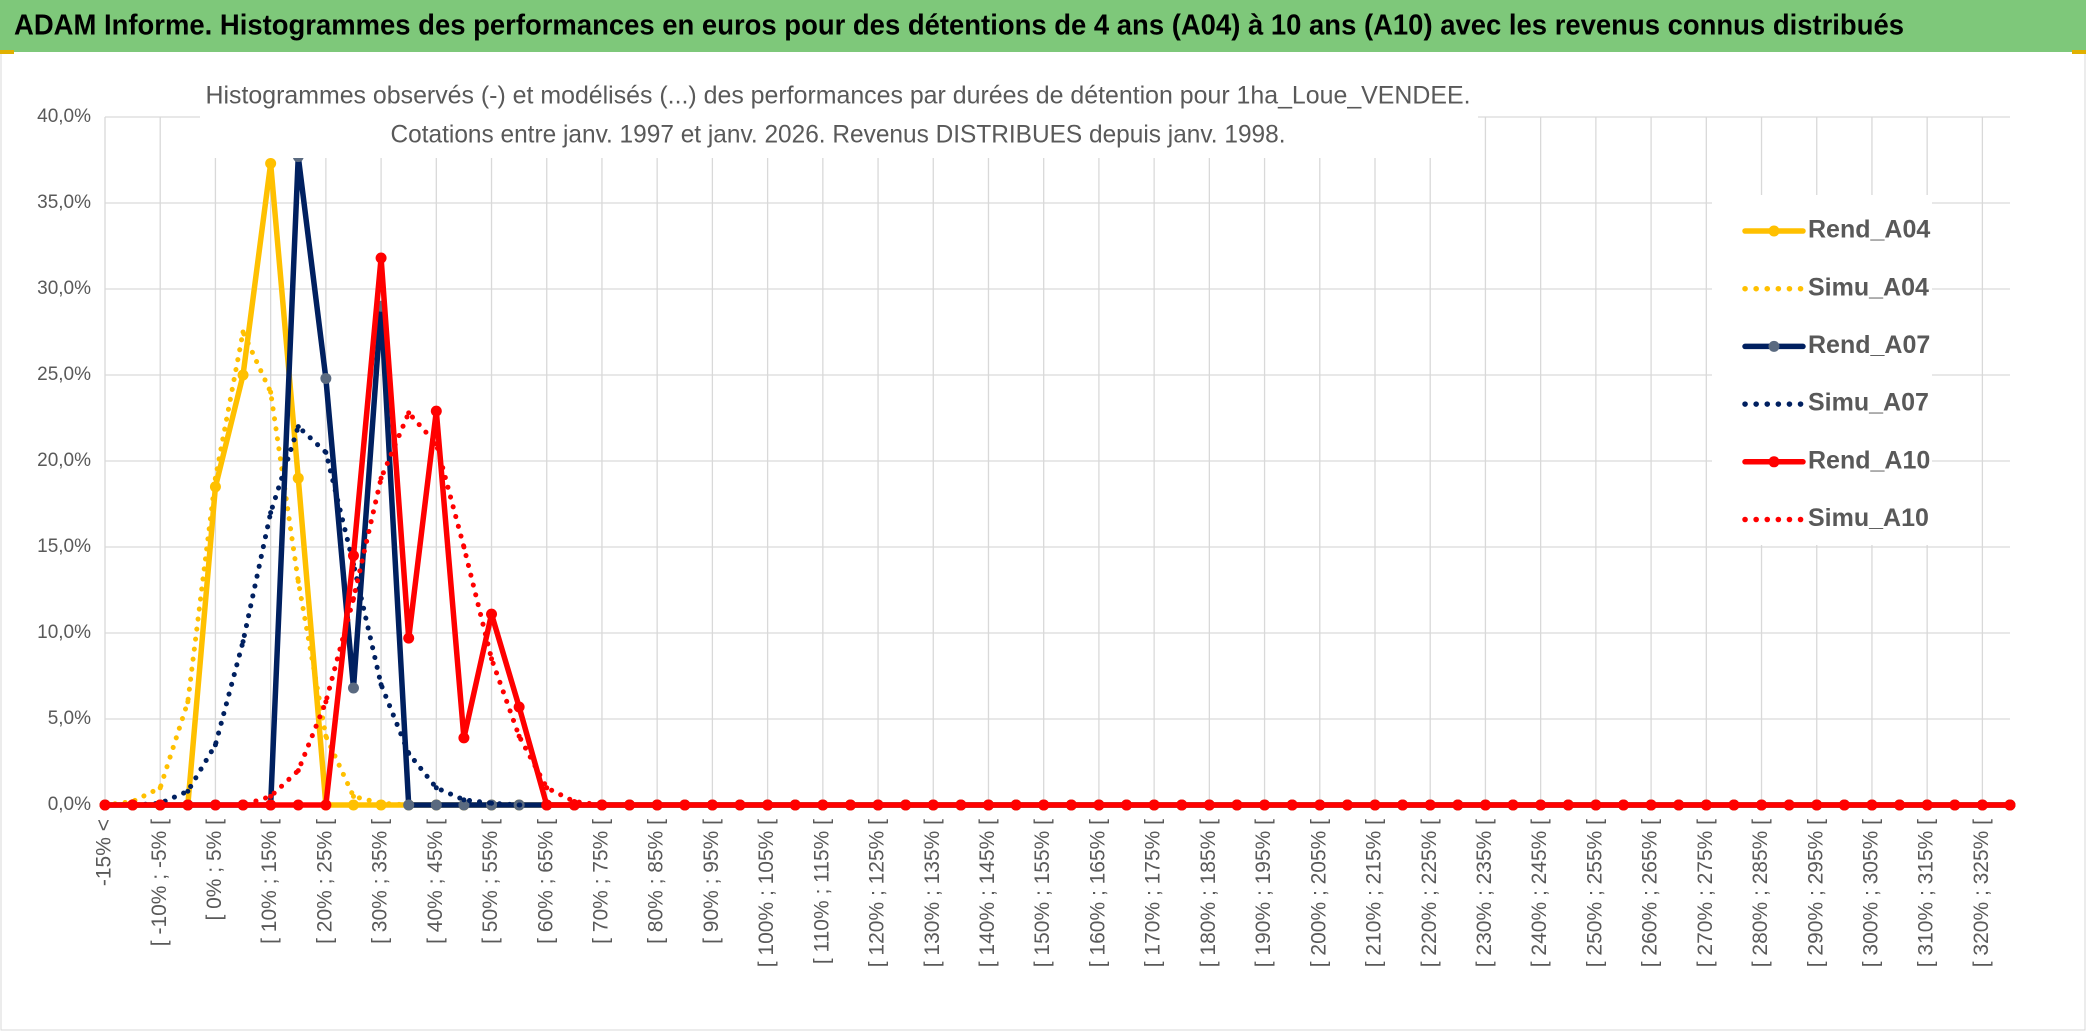 The image size is (2086, 1031). What do you see at coordinates (766, 893) in the screenshot?
I see `x-tick-label: [ 100% ; 105% [` at bounding box center [766, 893].